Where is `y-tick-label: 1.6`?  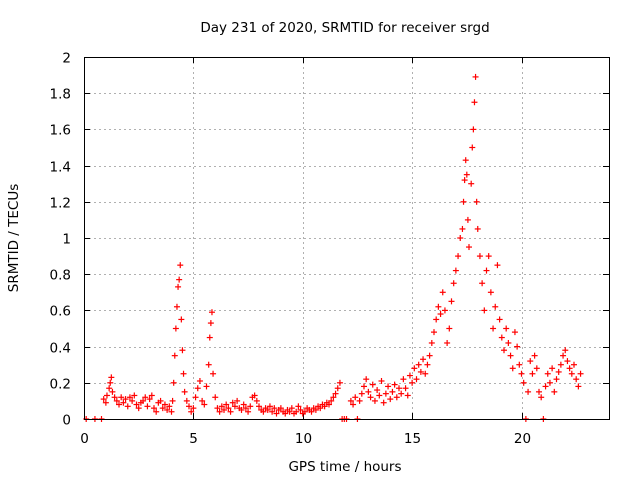
y-tick-label: 1.6 is located at coordinates (60, 131).